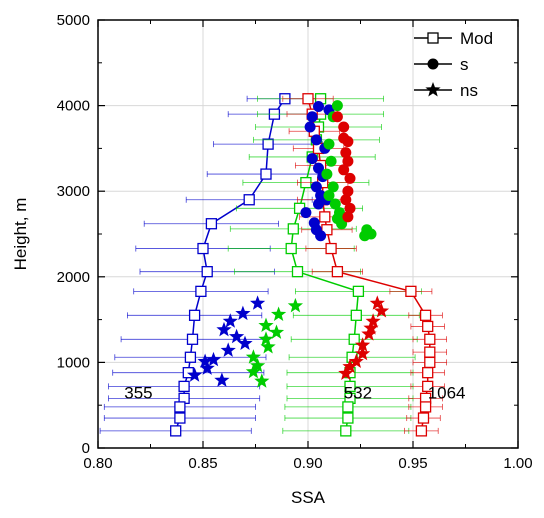 This screenshot has height=518, width=544. I want to click on wavelength-label: 355, so click(138, 392).